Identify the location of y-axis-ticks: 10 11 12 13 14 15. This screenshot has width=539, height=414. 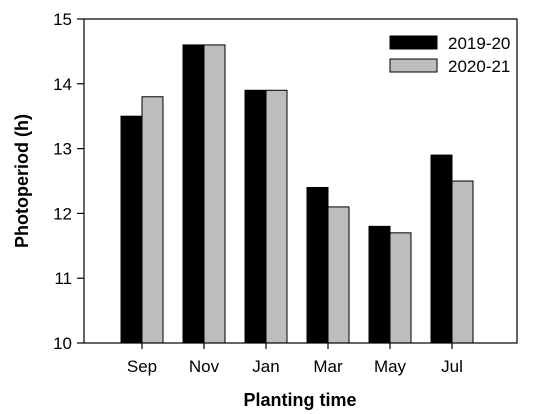
(68, 181).